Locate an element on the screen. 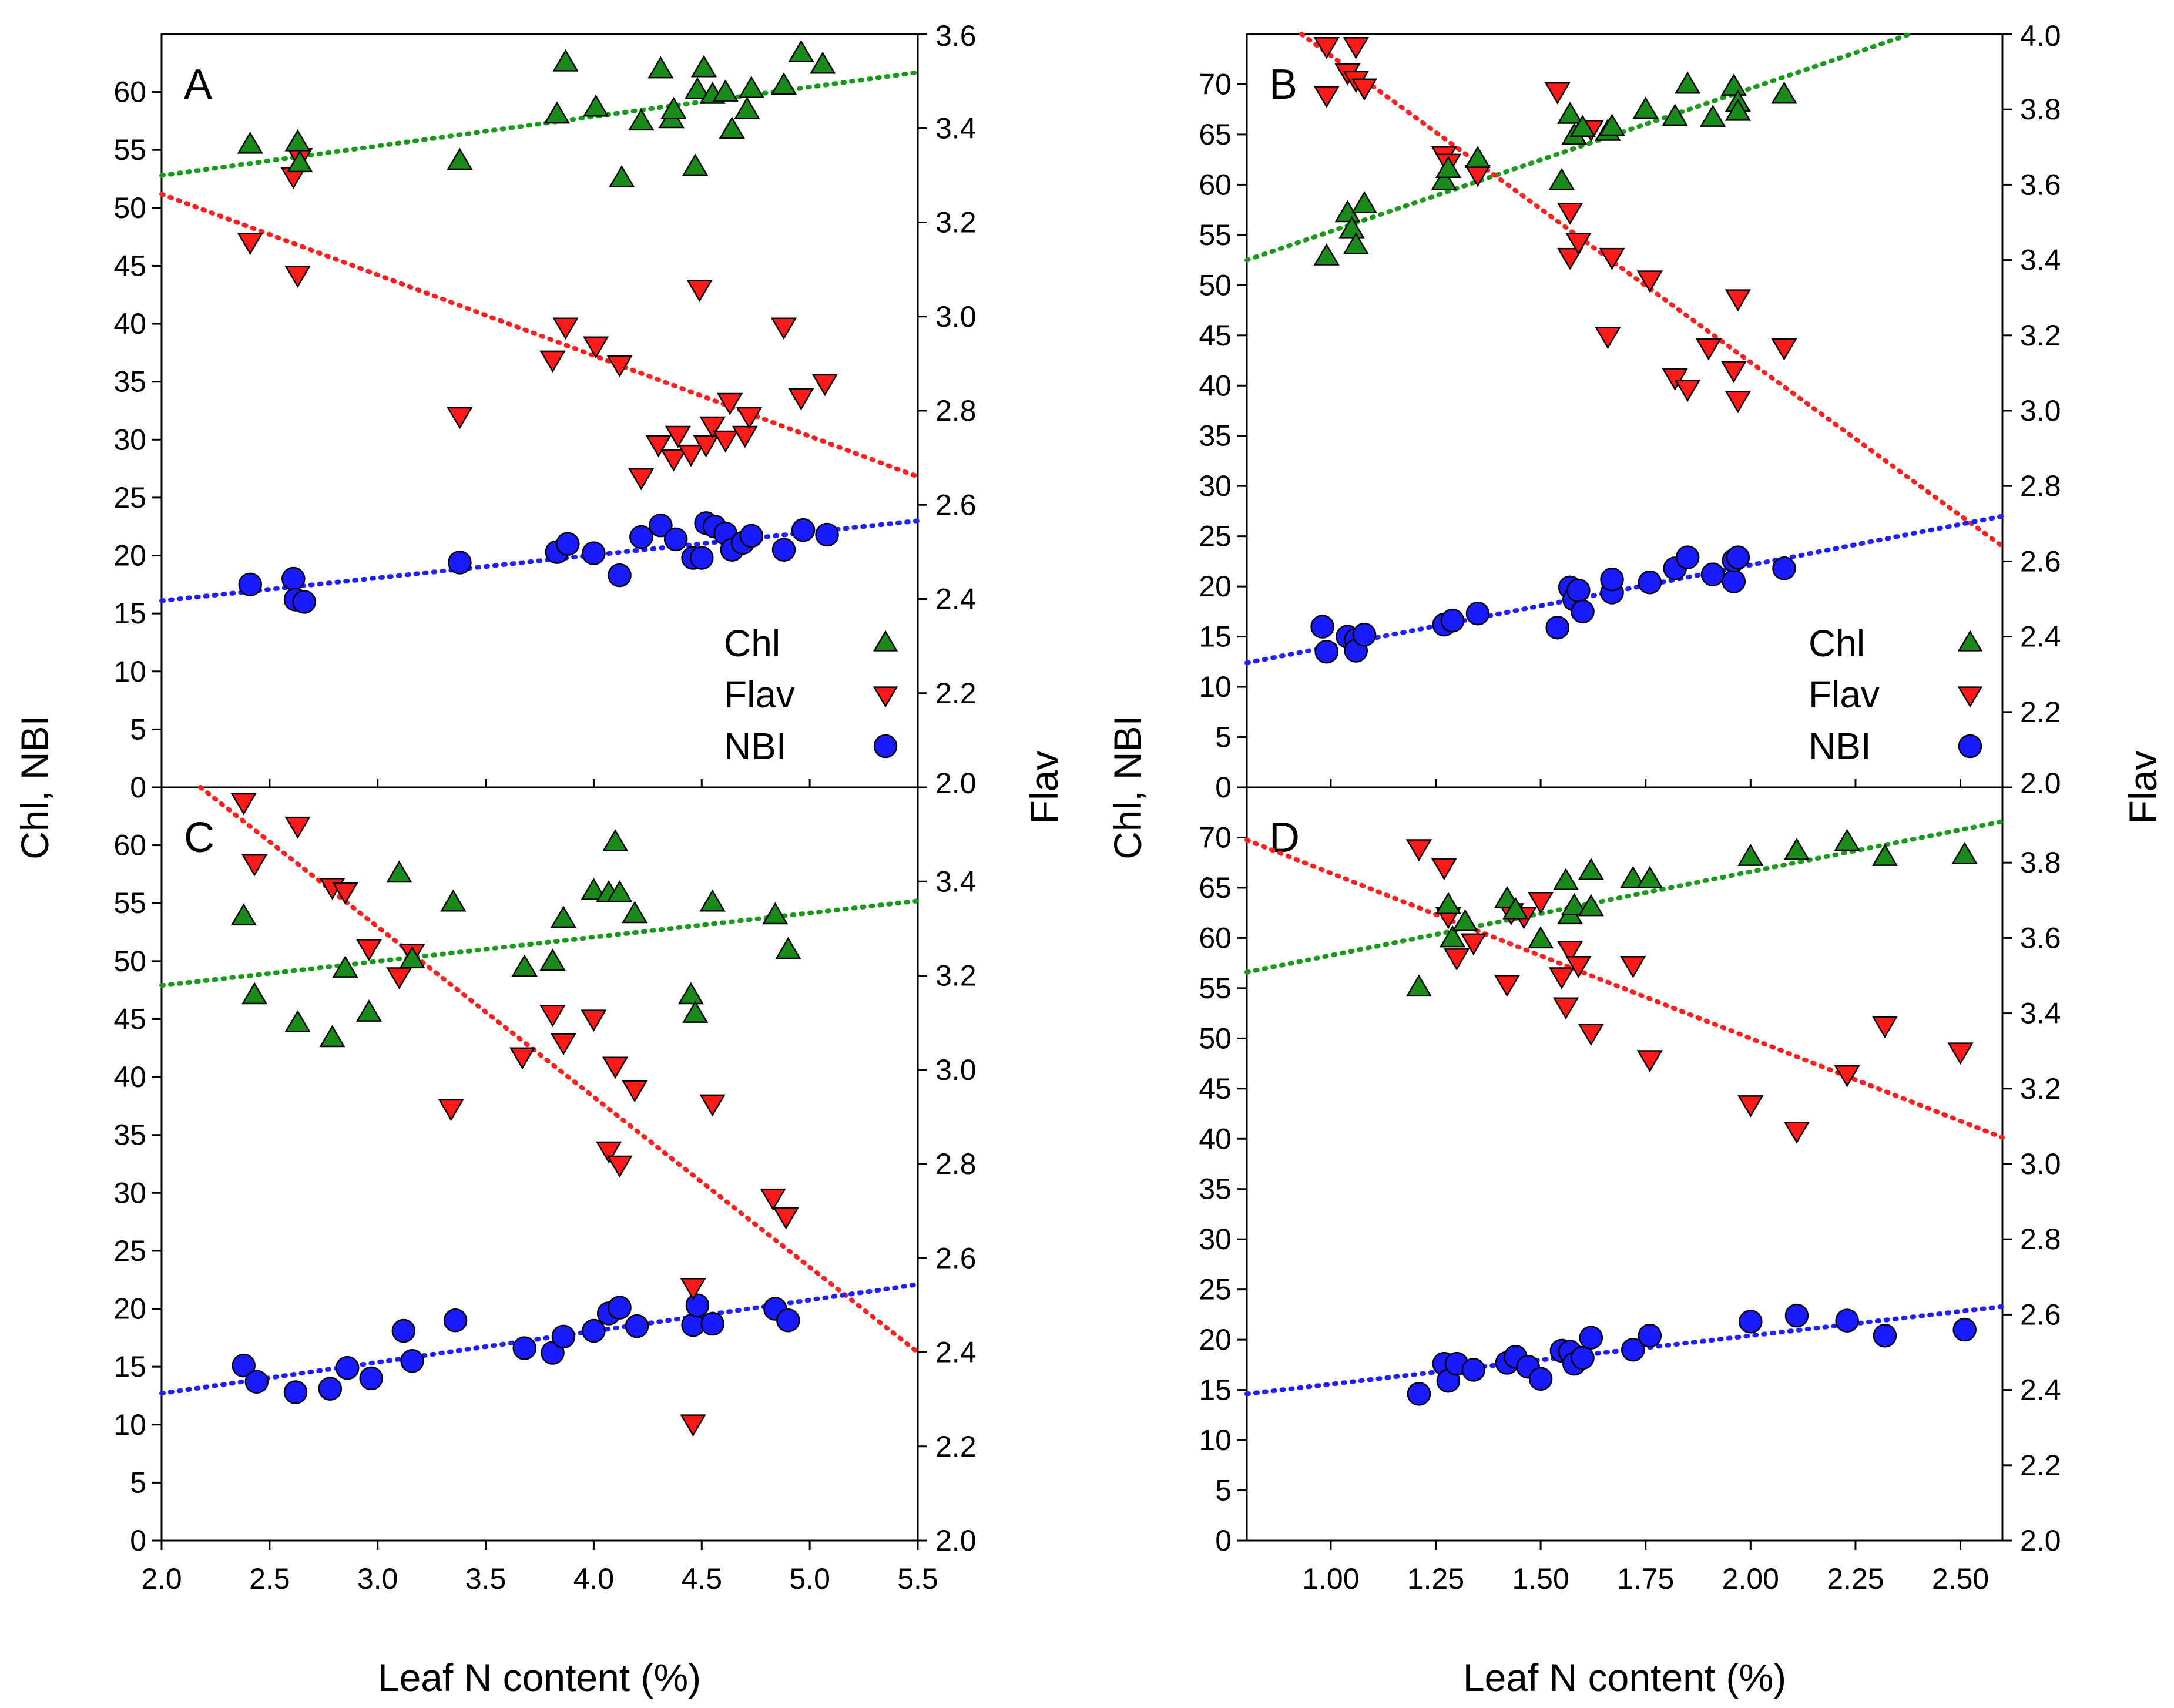 The image size is (2174, 1708). y-tick-label: 0 is located at coordinates (138, 1540).